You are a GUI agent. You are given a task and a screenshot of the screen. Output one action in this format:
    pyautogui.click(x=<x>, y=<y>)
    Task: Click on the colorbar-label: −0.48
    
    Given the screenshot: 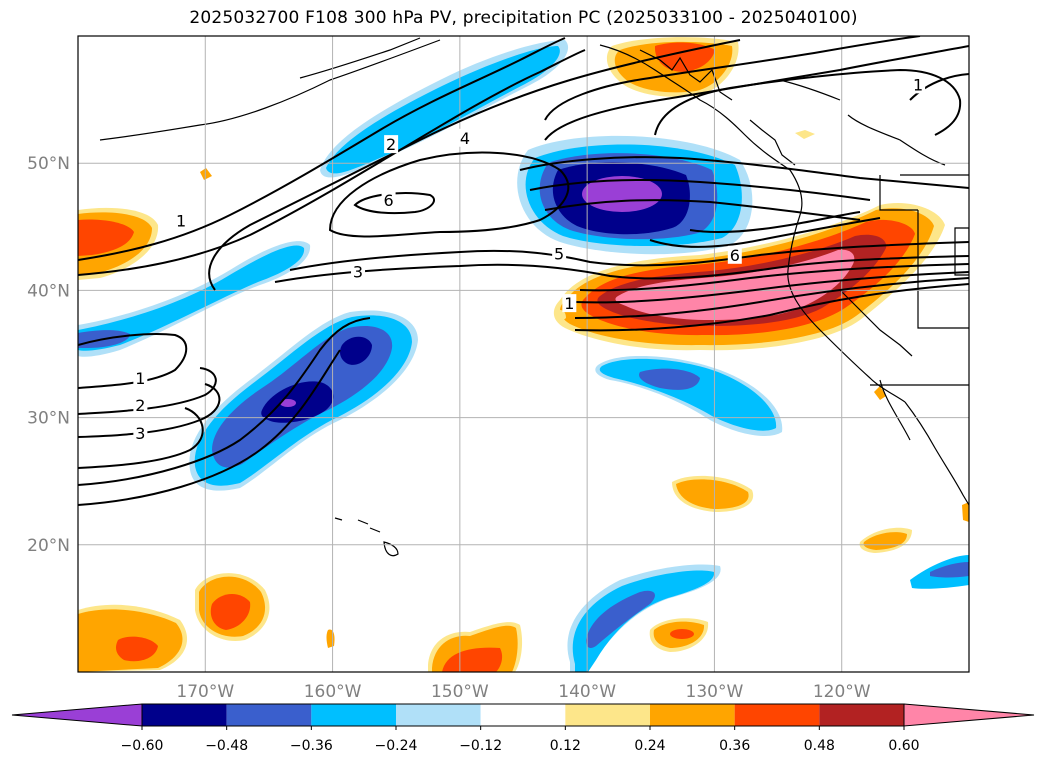 What is the action you would take?
    pyautogui.click(x=226, y=746)
    